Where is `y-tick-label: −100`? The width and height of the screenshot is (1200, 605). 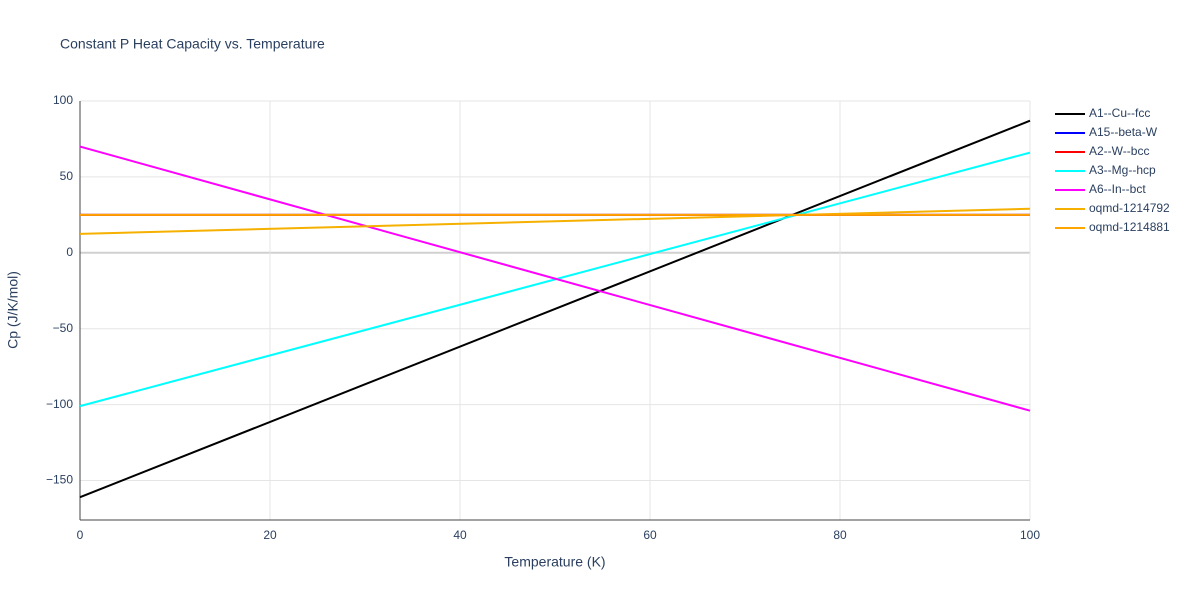
y-tick-label: −100 is located at coordinates (59, 404).